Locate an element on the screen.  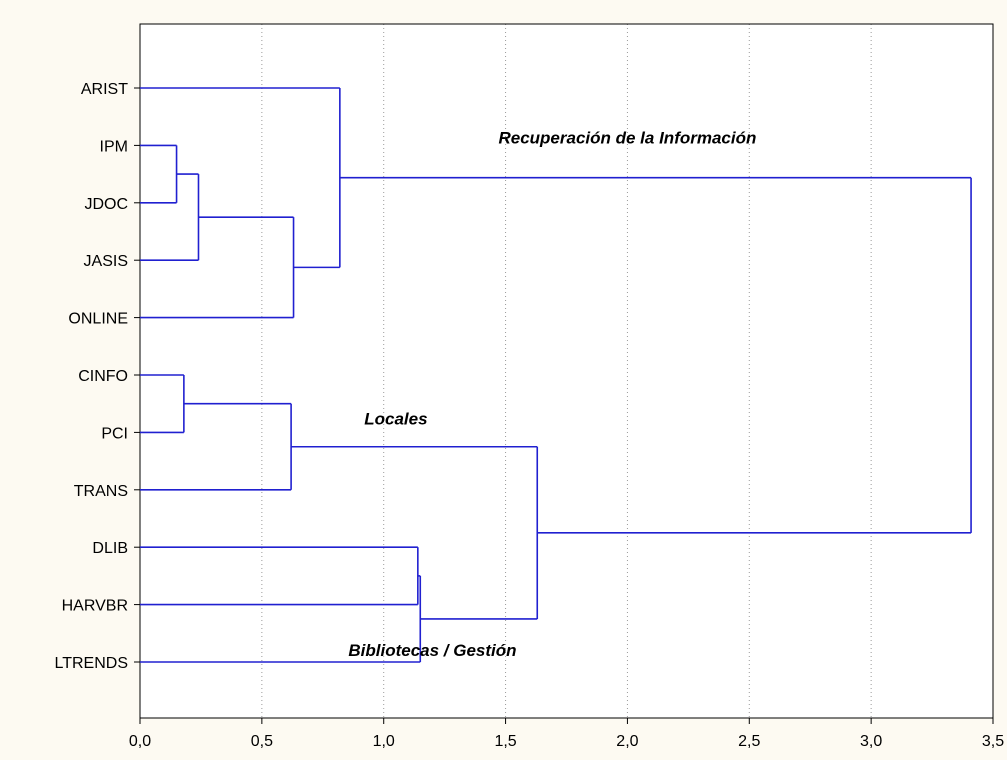
x-tick-label: 2,0 is located at coordinates (627, 741).